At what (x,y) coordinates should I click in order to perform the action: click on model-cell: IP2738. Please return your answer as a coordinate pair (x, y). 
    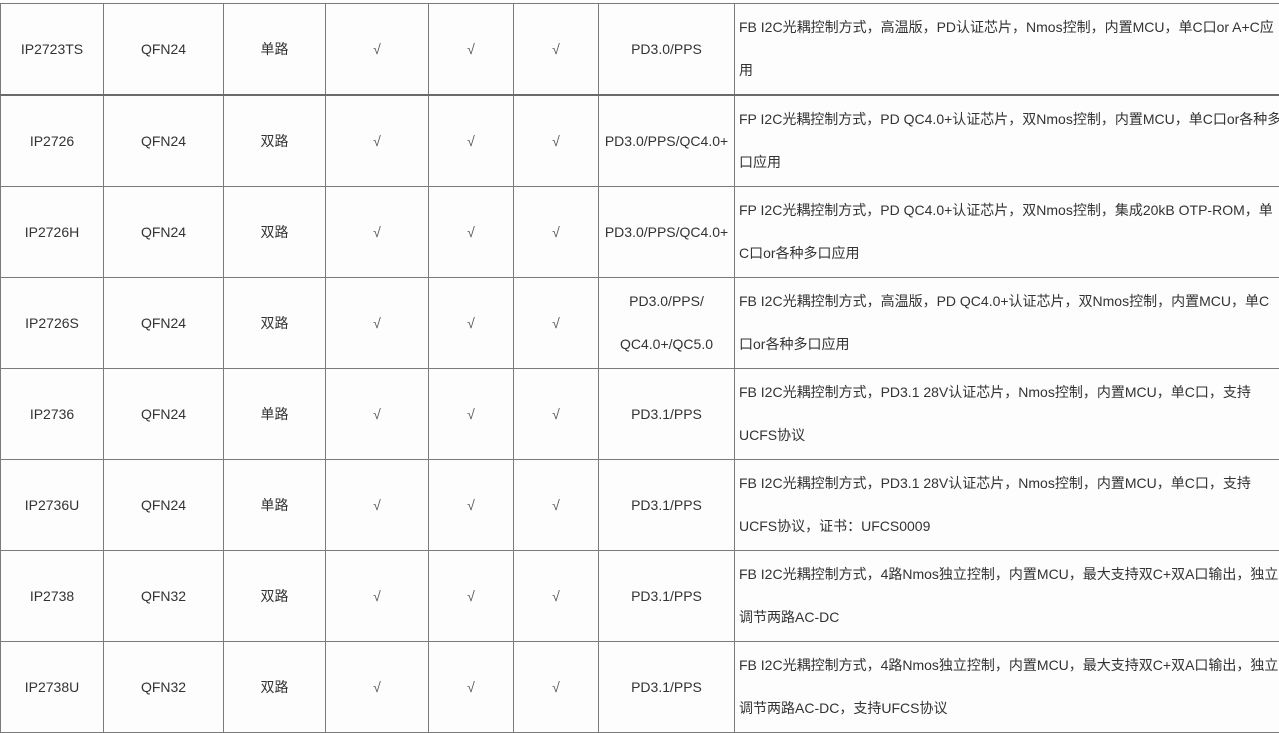
    Looking at the image, I should click on (52, 596).